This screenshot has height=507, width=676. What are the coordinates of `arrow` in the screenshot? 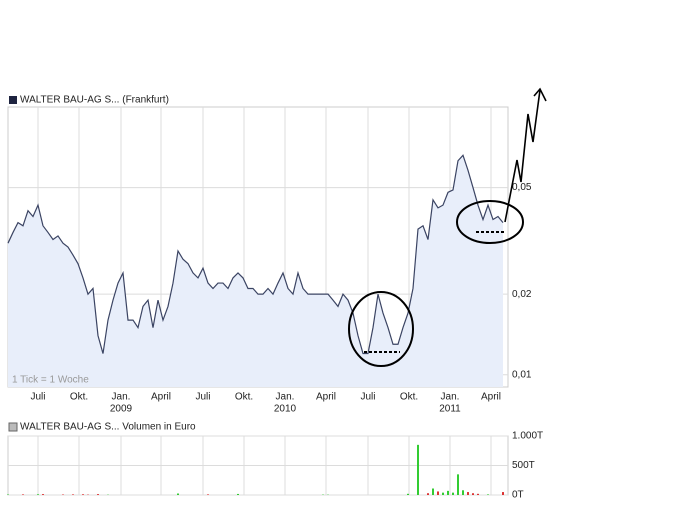 It's located at (522, 156).